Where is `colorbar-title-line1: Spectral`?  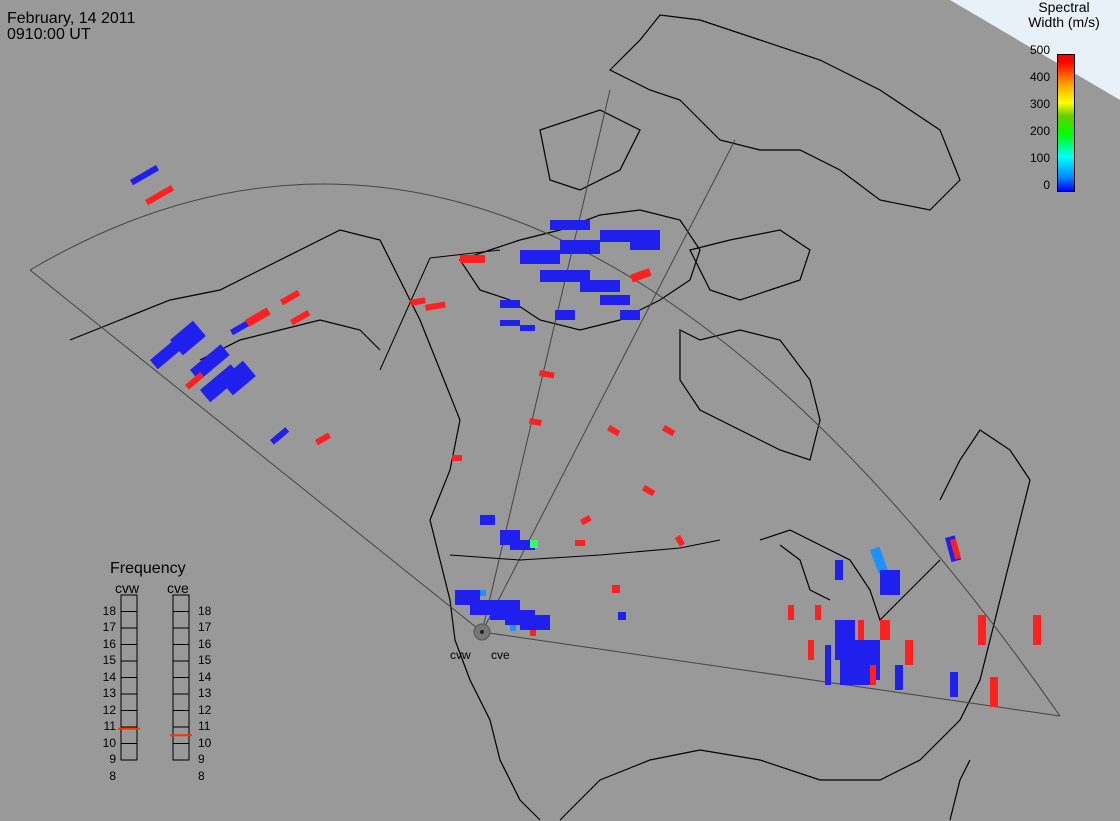 colorbar-title-line1: Spectral is located at coordinates (1064, 7).